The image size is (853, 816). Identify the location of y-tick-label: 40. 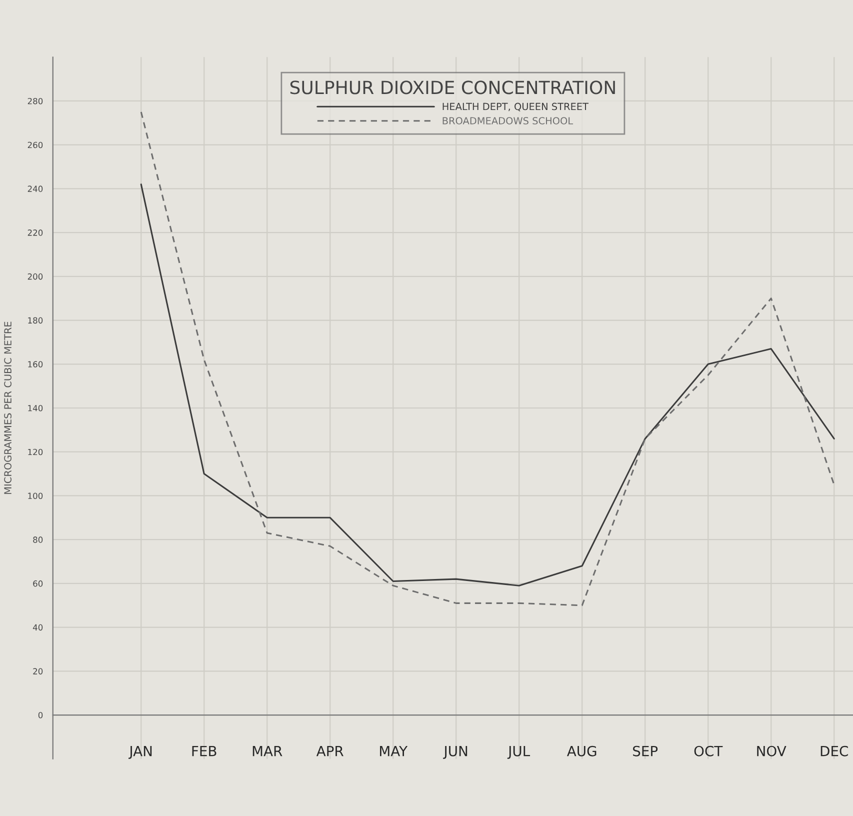
(37, 627).